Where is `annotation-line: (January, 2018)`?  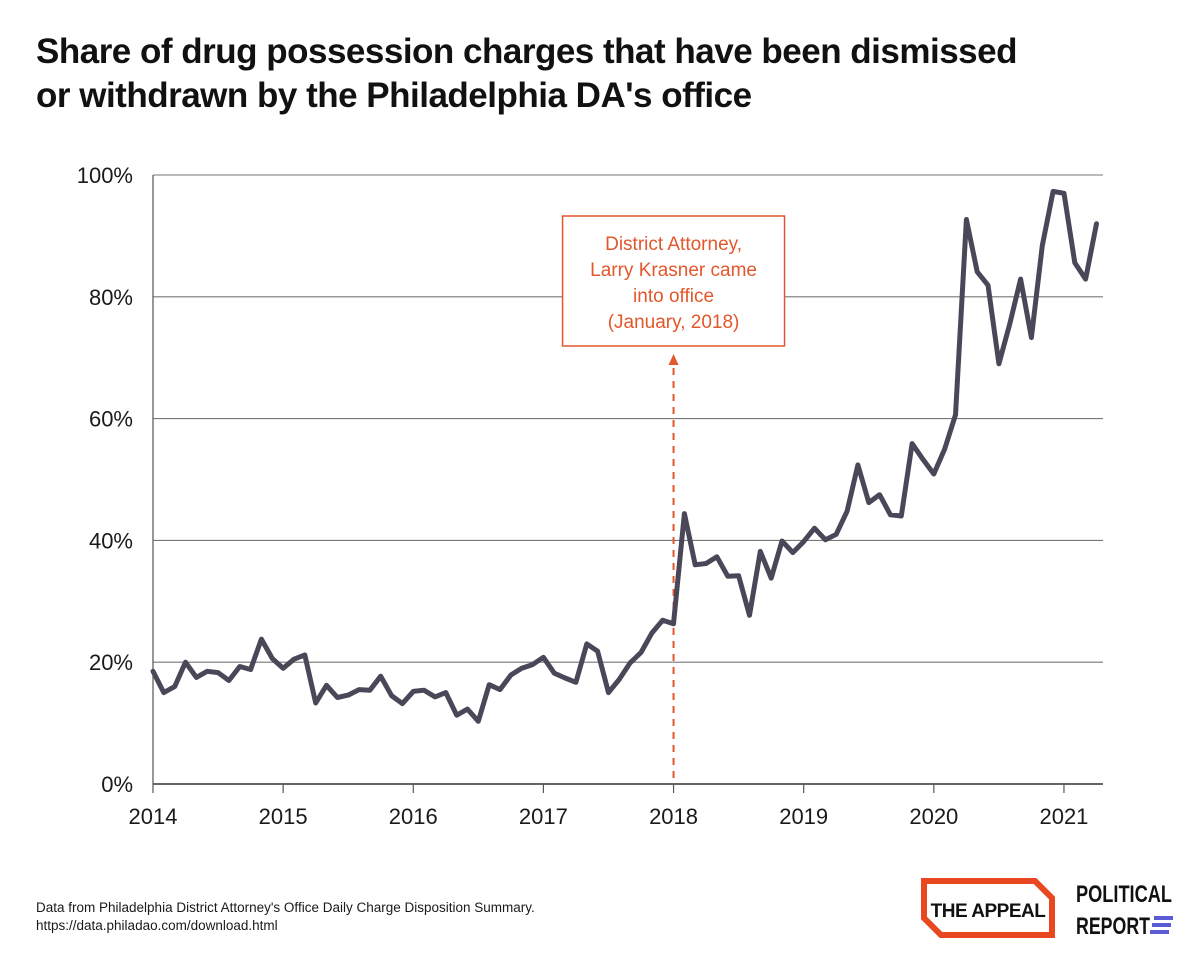
annotation-line: (January, 2018) is located at coordinates (674, 322).